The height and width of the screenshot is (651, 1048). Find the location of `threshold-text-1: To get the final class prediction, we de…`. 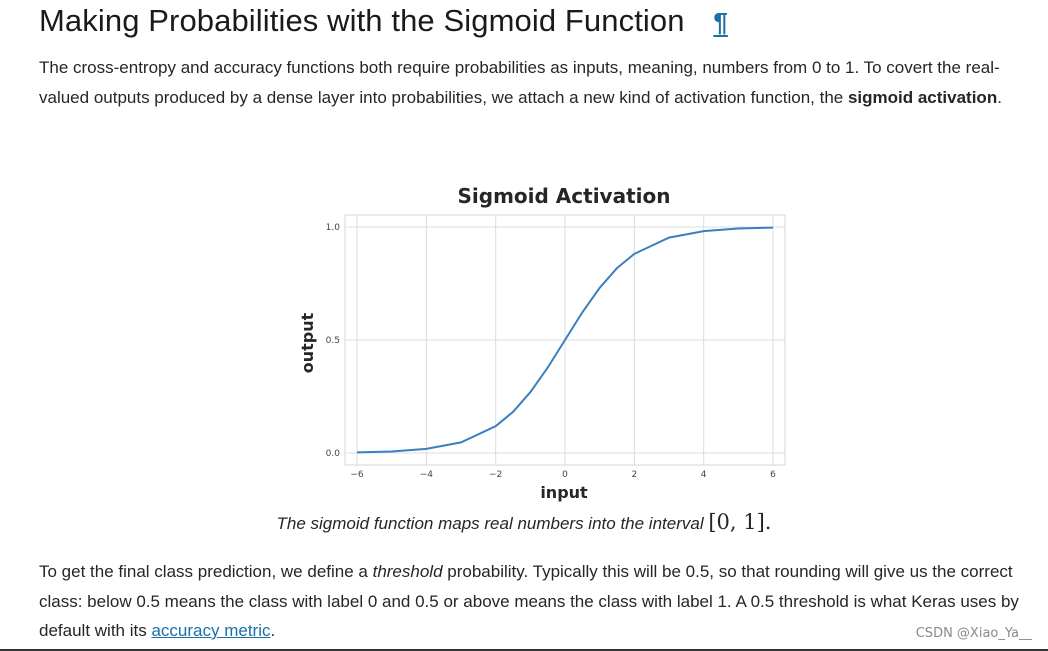

threshold-text-1: To get the final class prediction, we de… is located at coordinates (206, 571).